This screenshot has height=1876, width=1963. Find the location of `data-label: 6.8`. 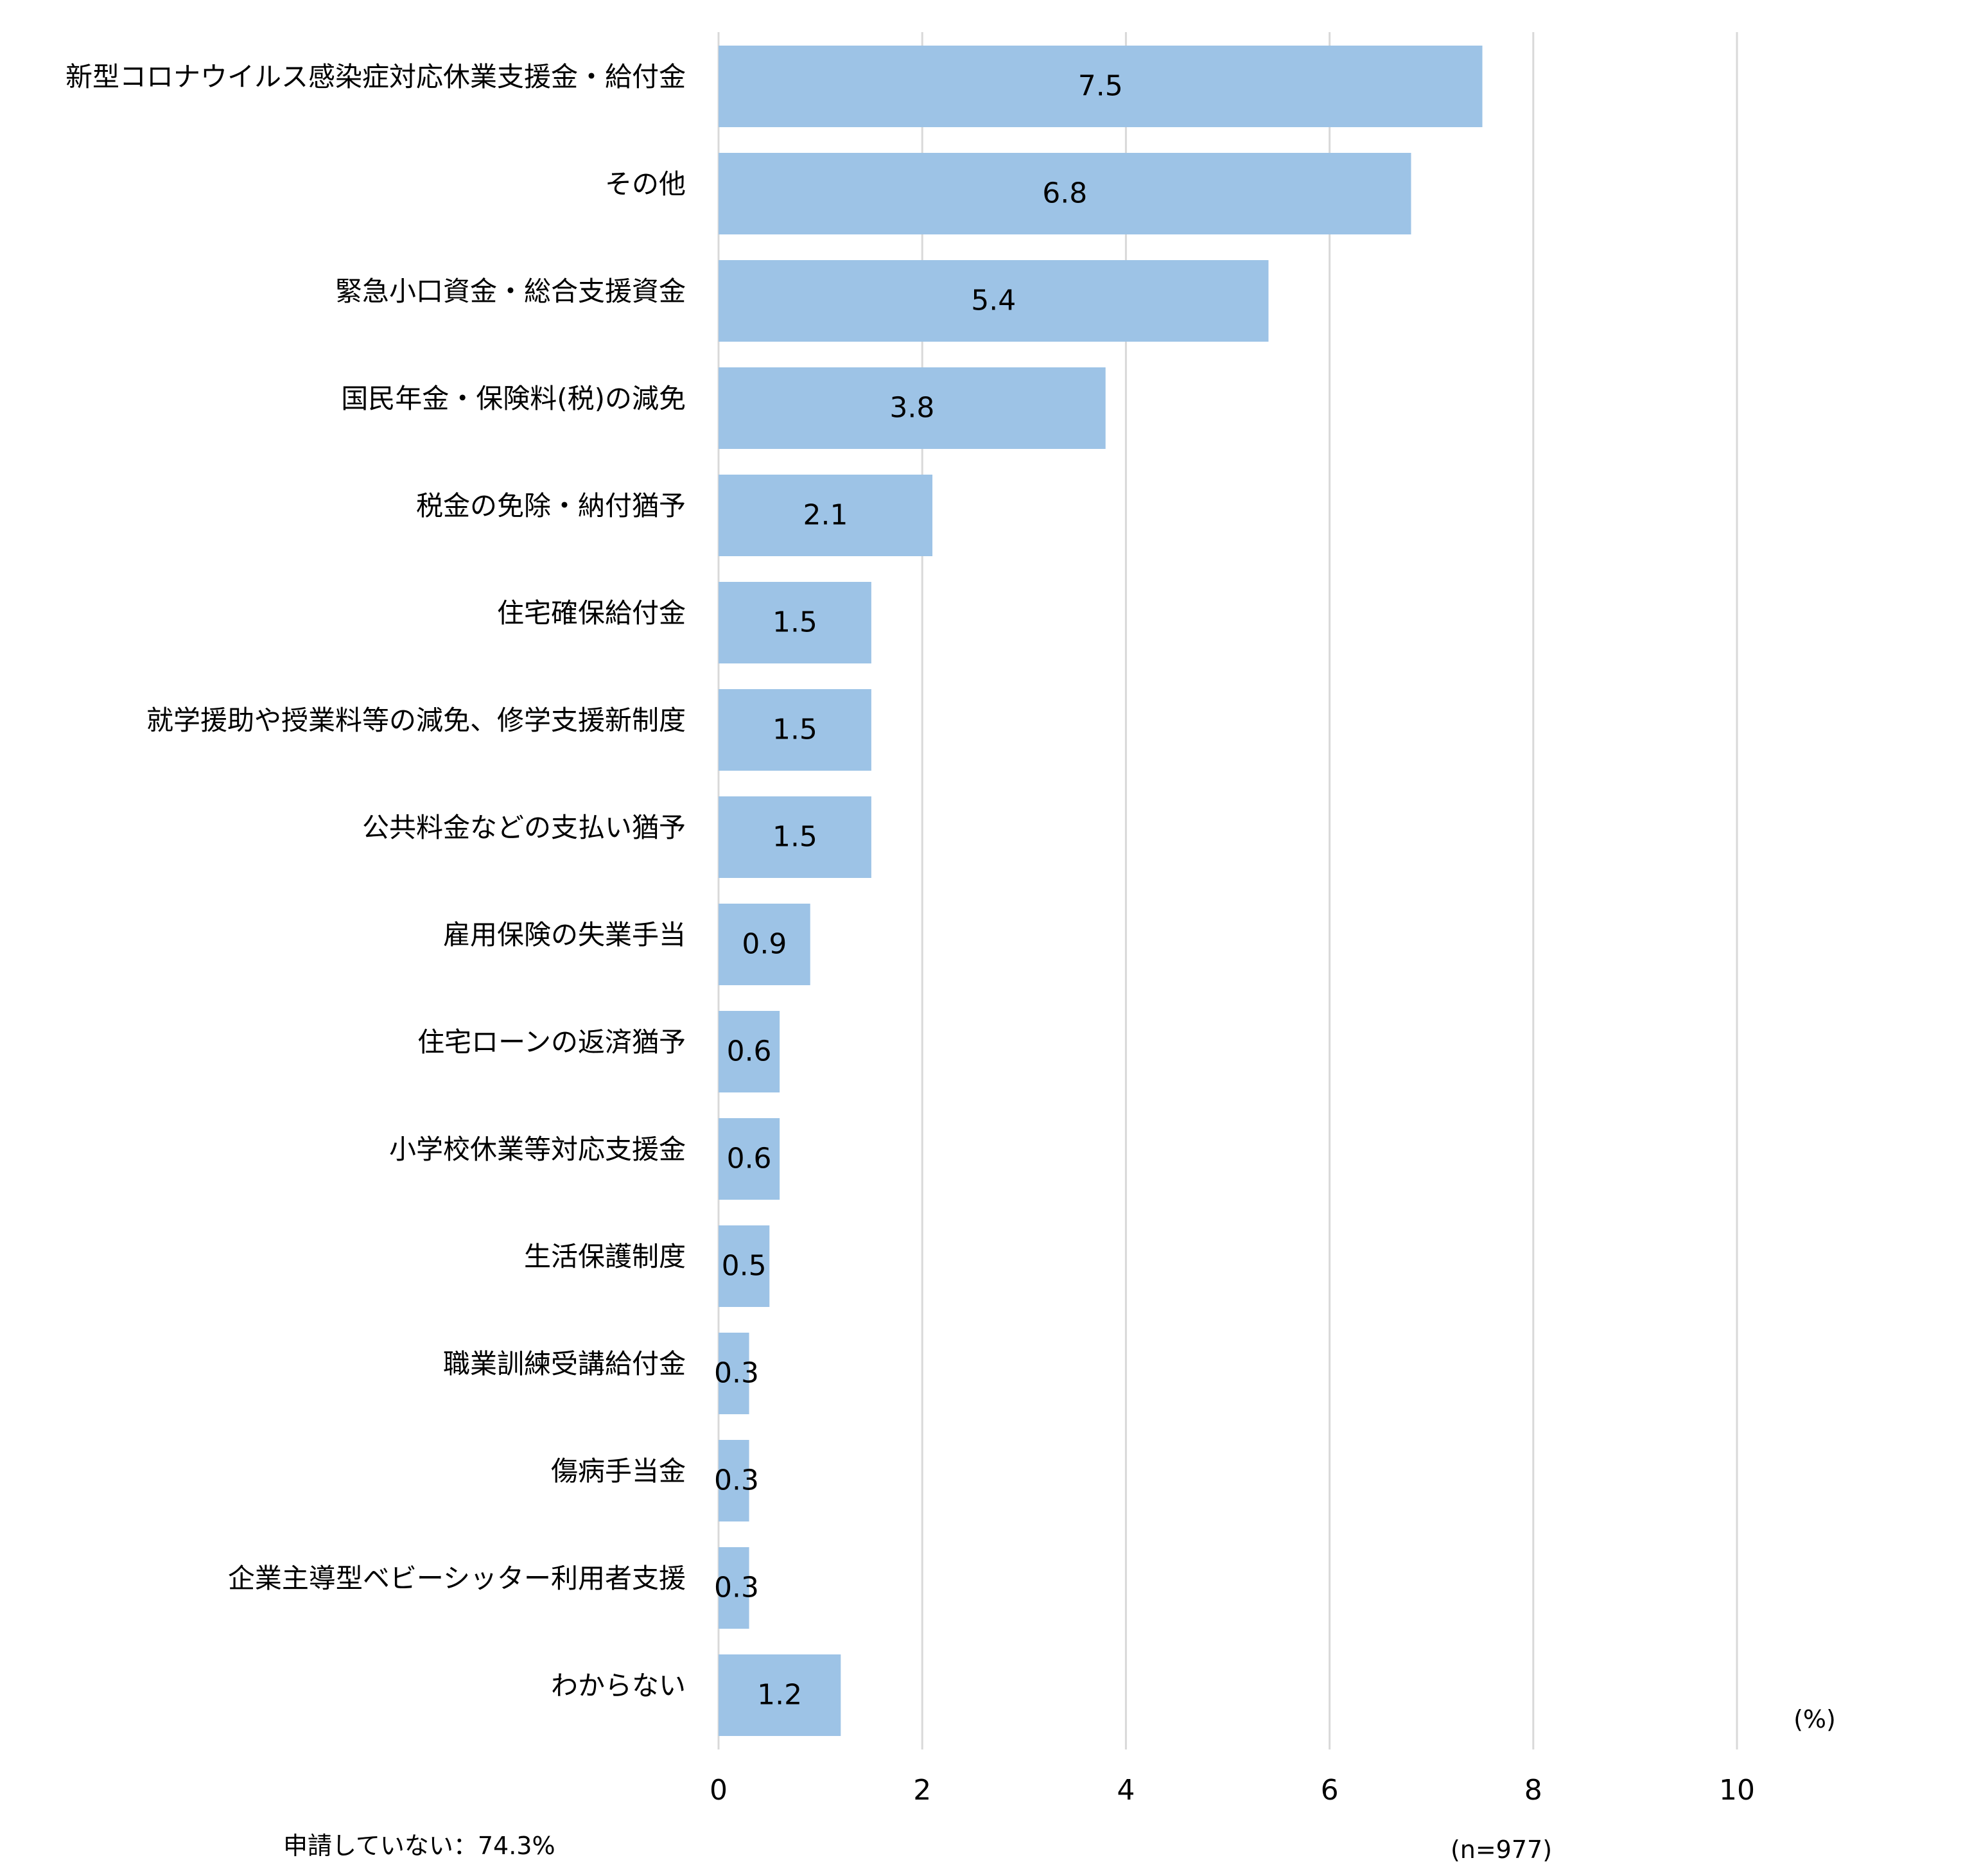

data-label: 6.8 is located at coordinates (1064, 193).